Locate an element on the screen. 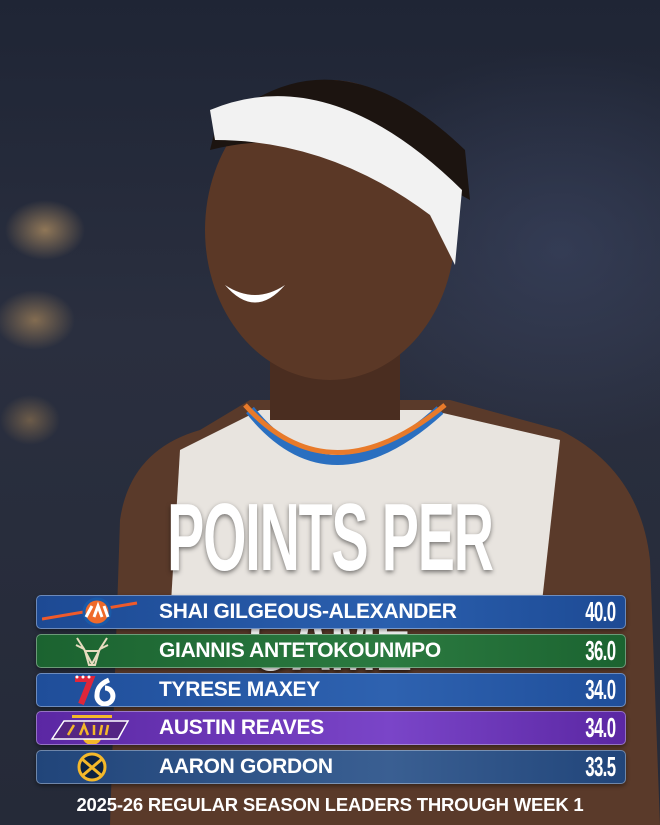  leader-row: GIANNIS ANTETOKOUNMPO 36.0 is located at coordinates (331, 651).